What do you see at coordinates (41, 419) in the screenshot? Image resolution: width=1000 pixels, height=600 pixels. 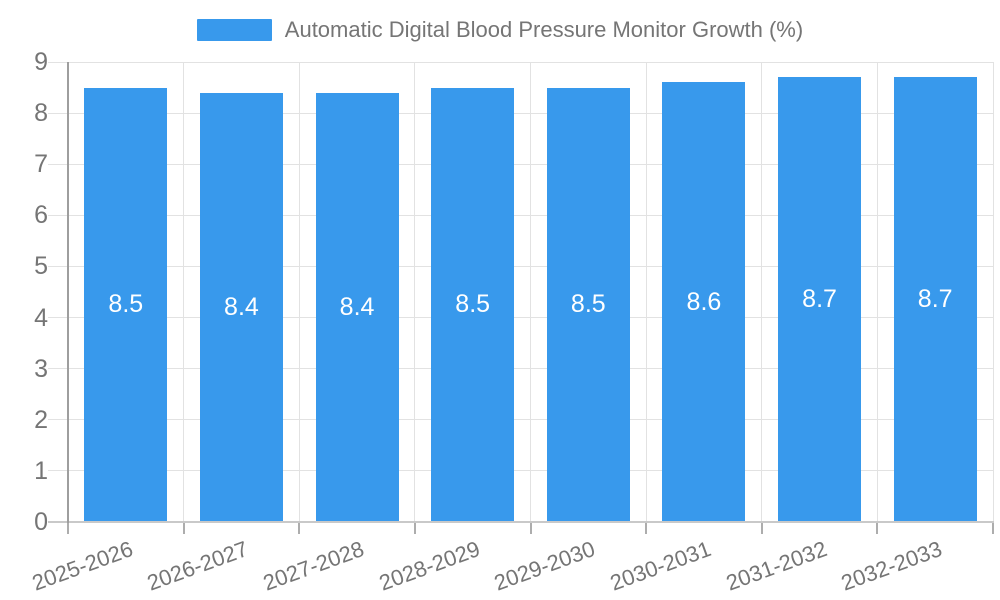 I see `y-tick-label: 2` at bounding box center [41, 419].